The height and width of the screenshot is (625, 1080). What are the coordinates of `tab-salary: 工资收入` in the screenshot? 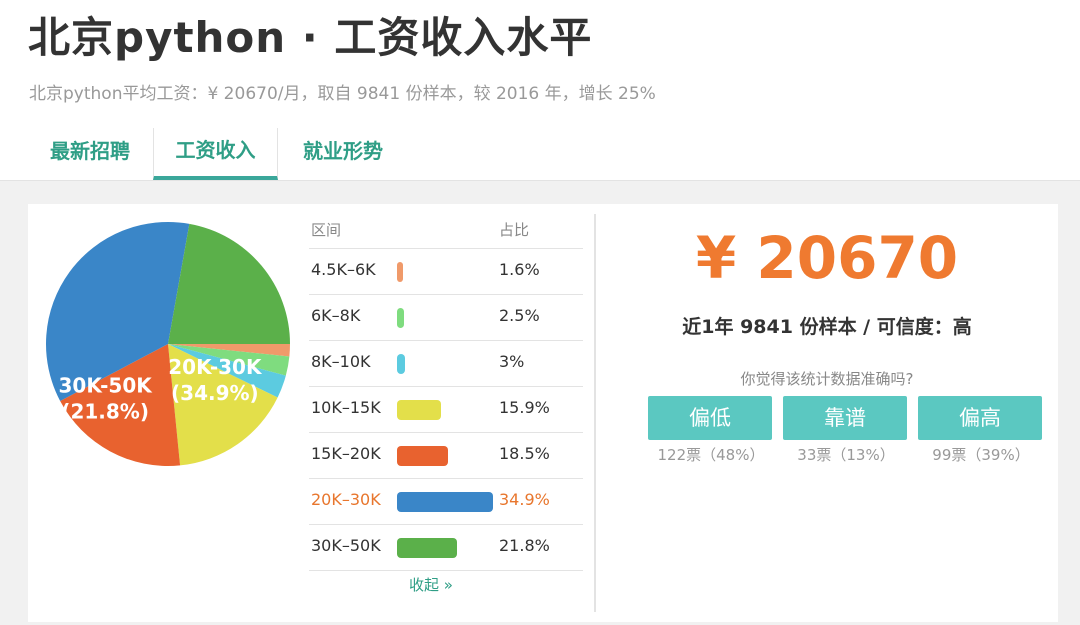 It's located at (215, 154).